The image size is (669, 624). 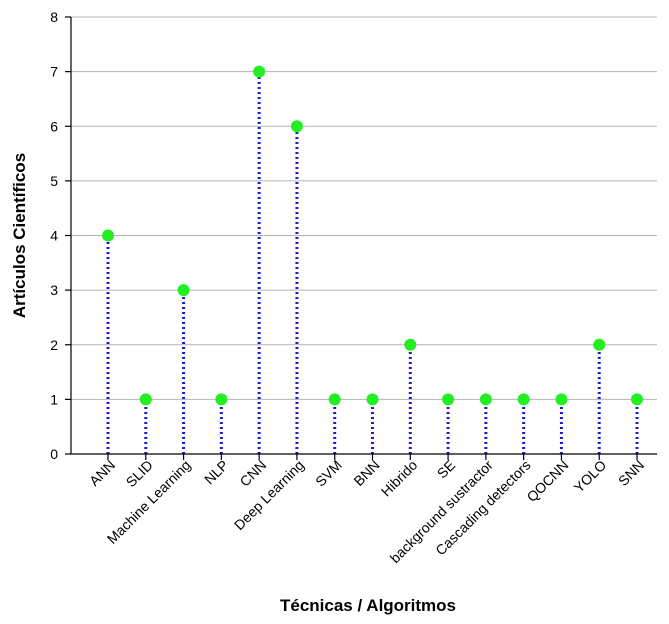 I want to click on x-tick-label: BNN, so click(x=366, y=473).